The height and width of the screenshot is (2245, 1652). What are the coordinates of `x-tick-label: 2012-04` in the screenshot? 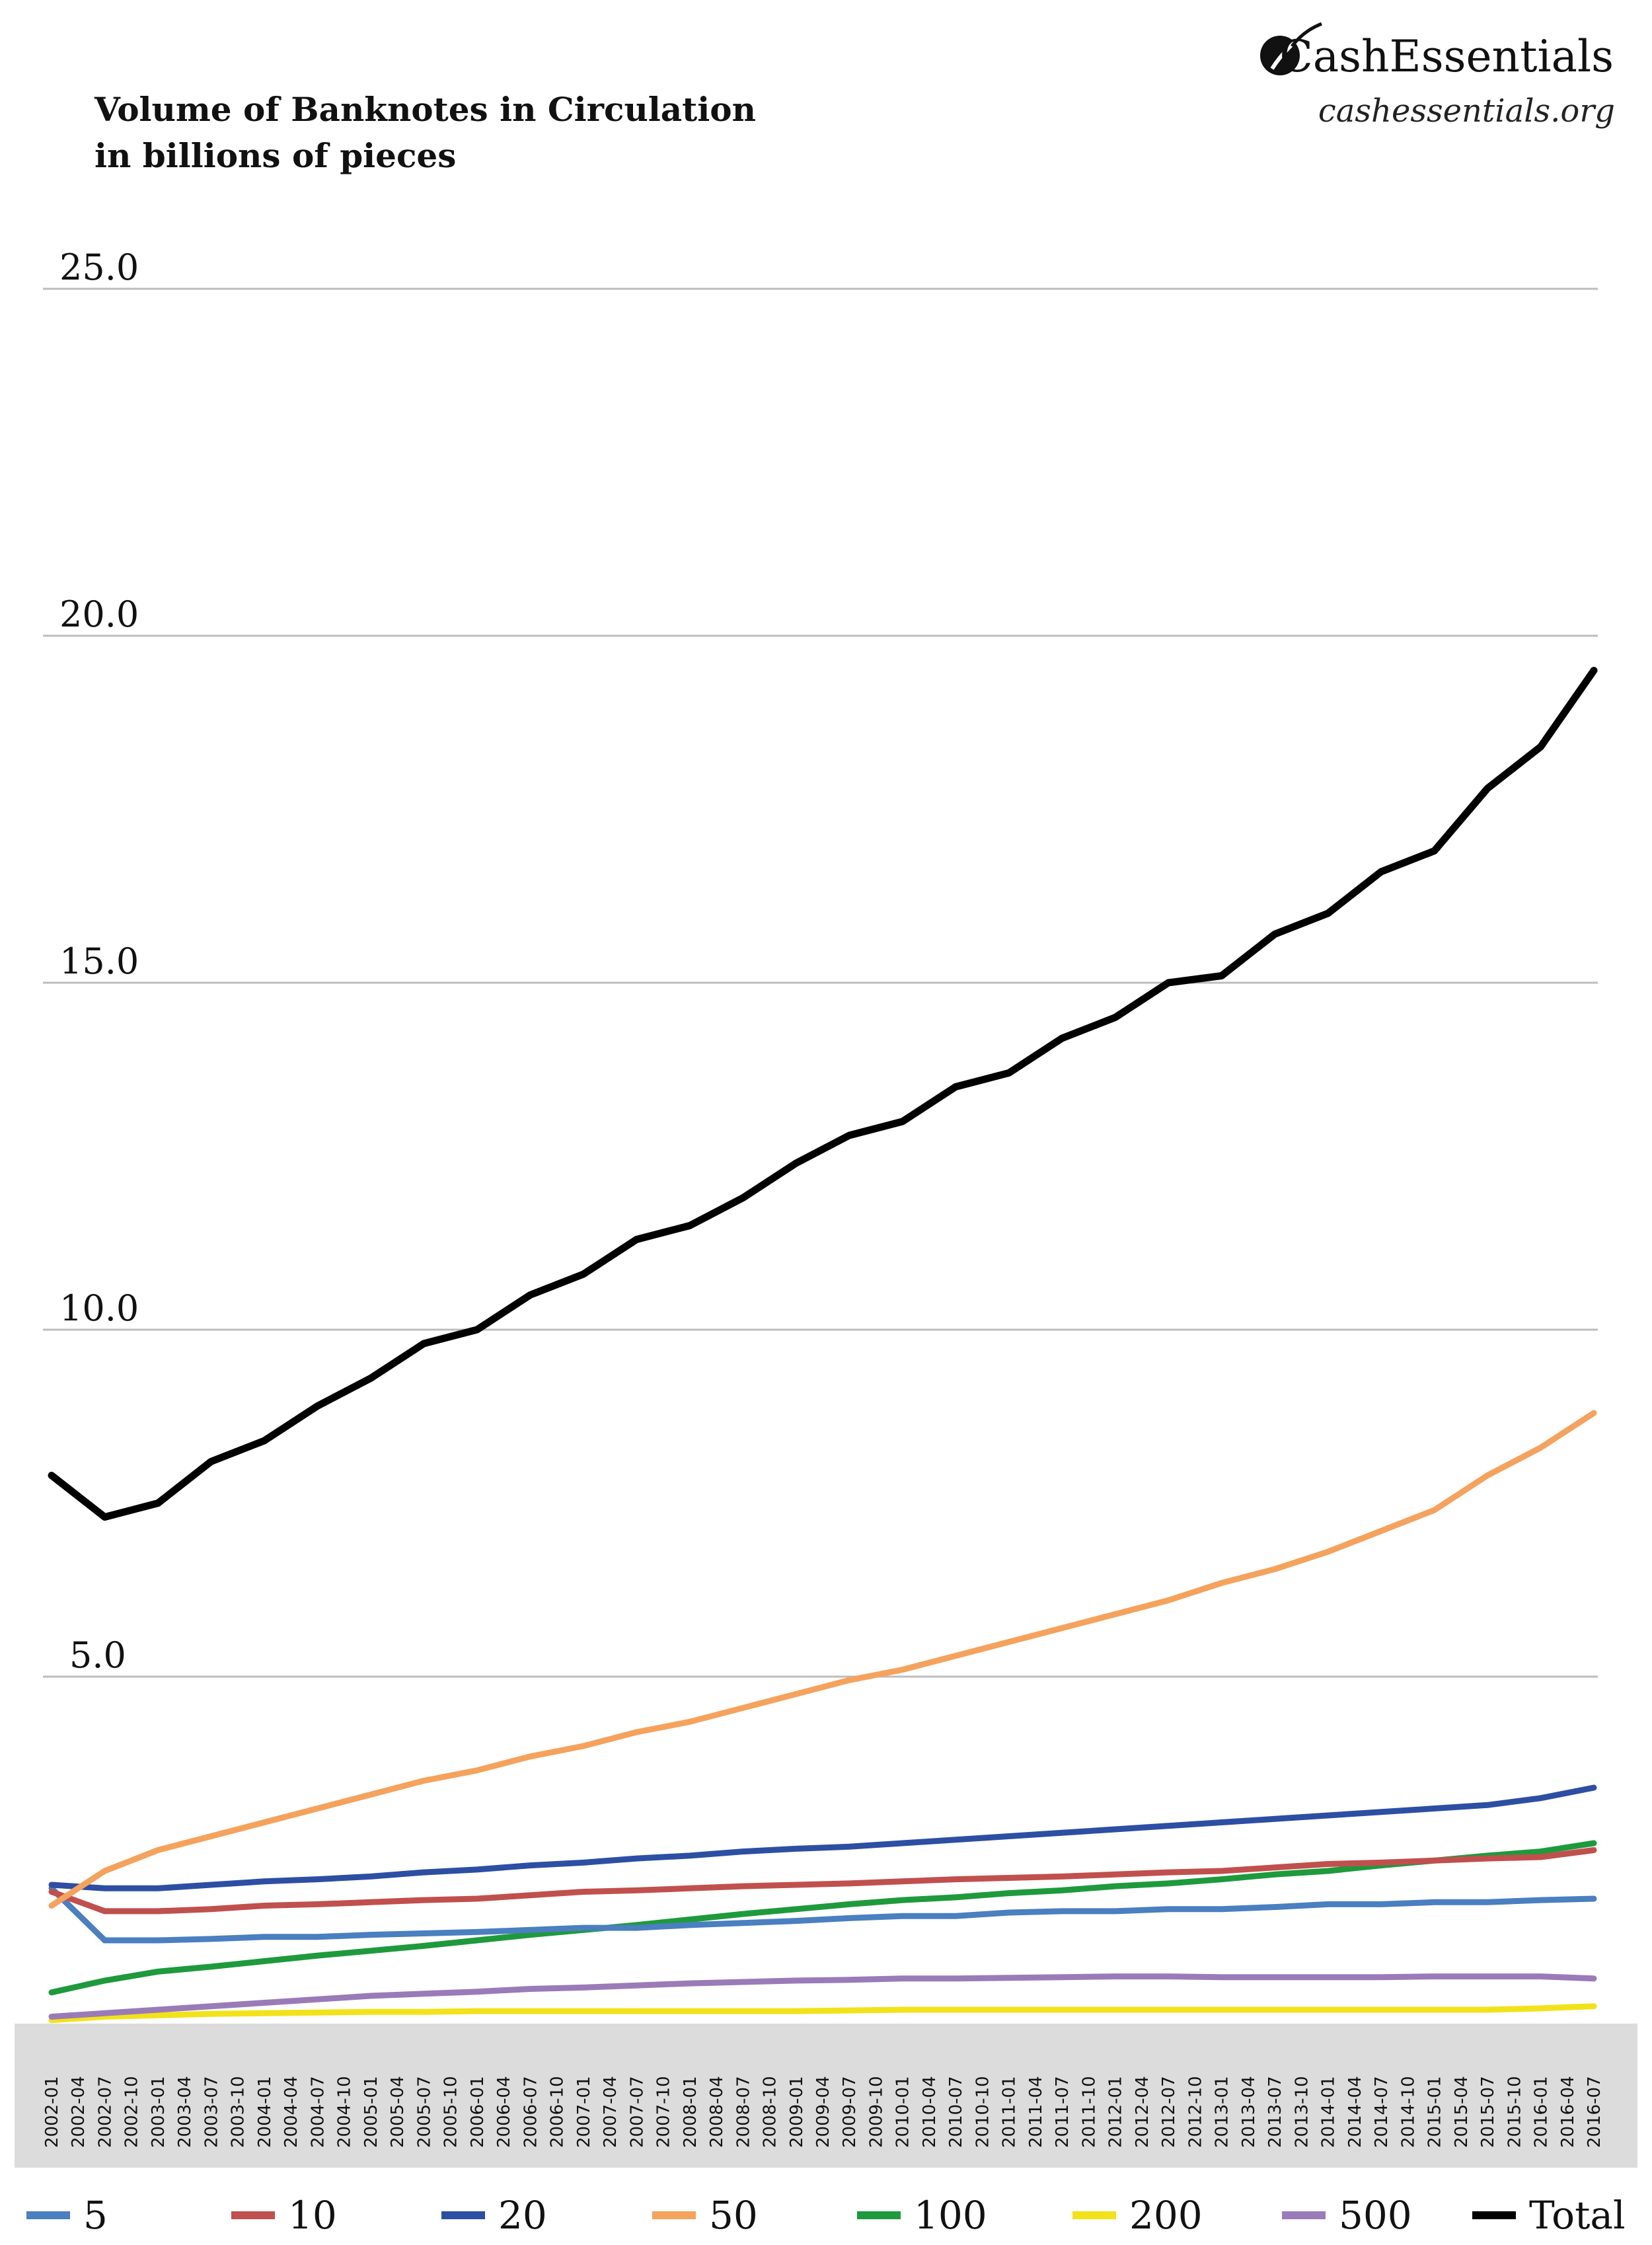 It's located at (1142, 2112).